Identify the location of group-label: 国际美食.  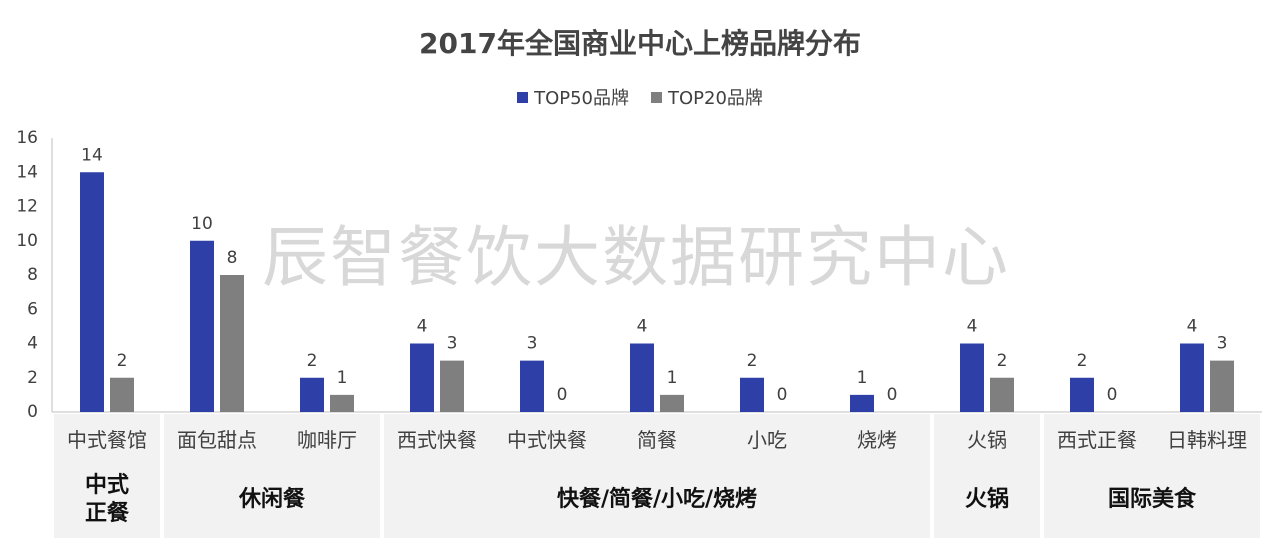
(1152, 499).